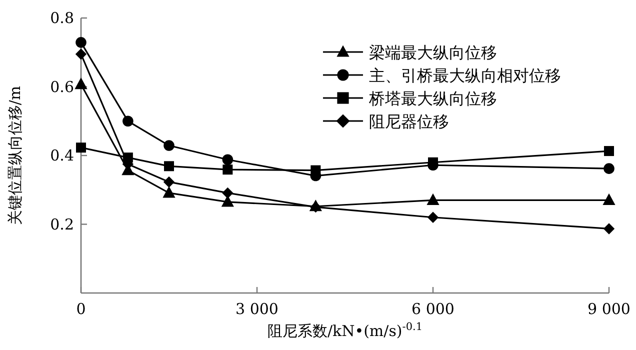 The image size is (636, 350). I want to click on x-tick-label: 0, so click(81, 309).